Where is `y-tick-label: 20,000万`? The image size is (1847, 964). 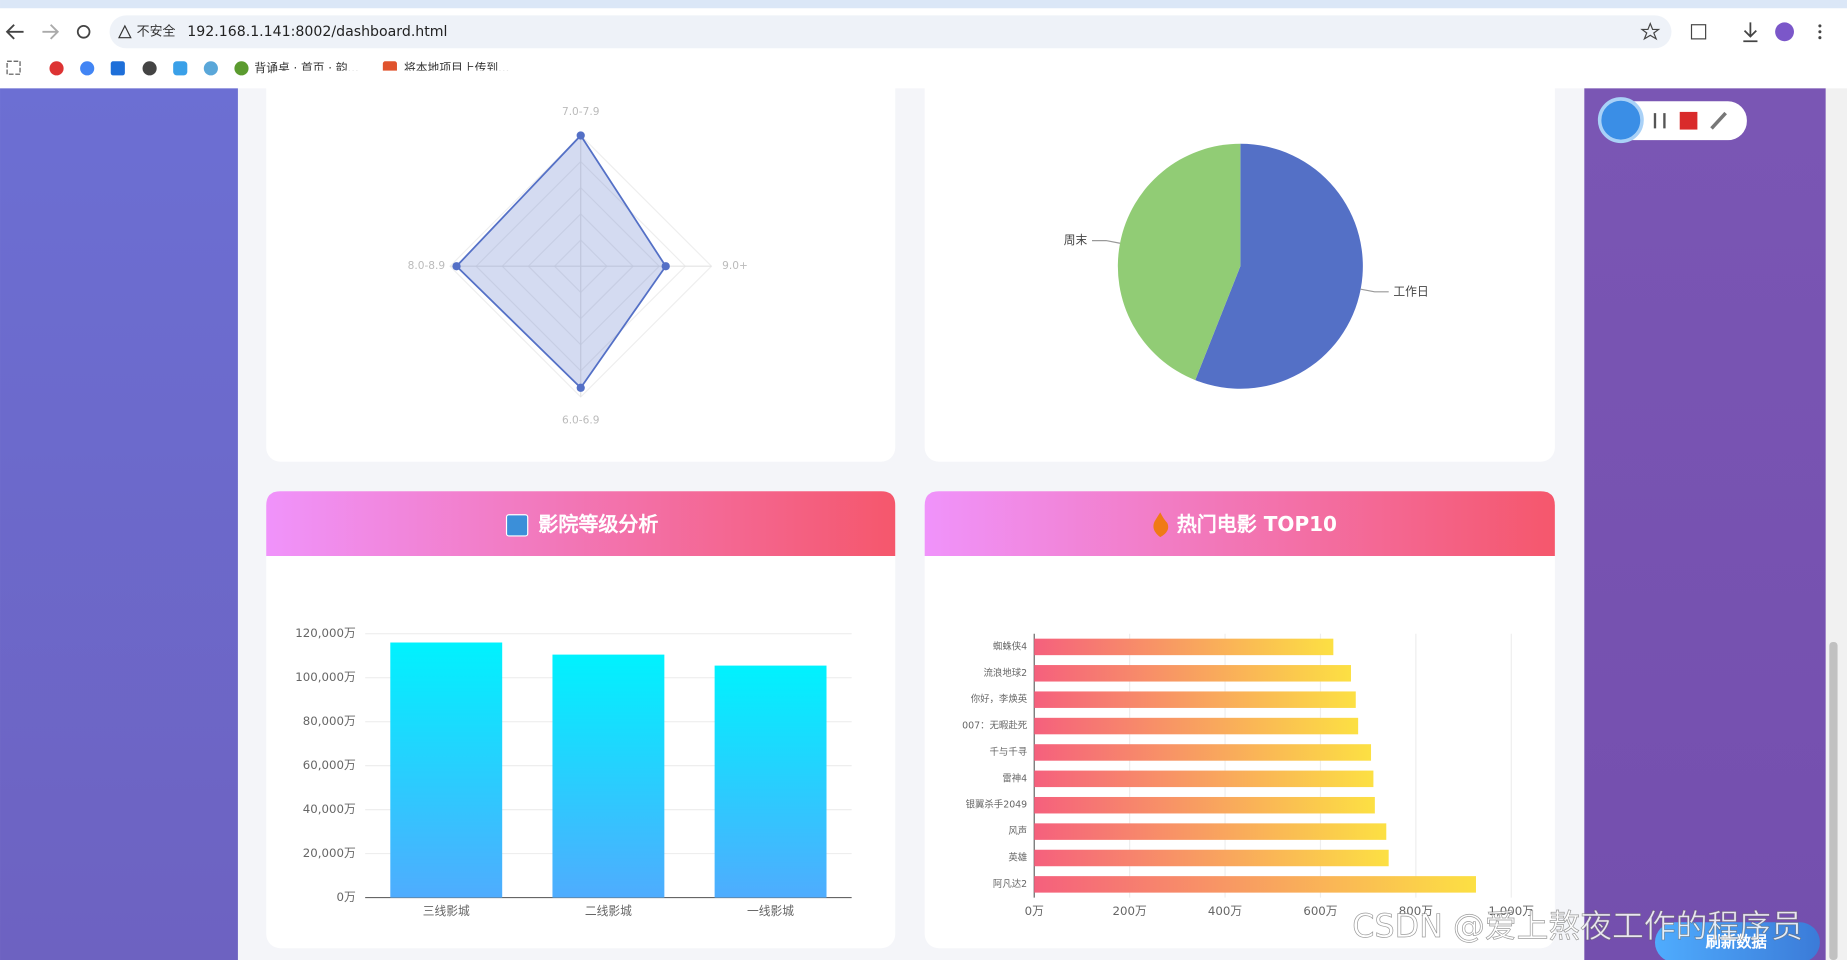
y-tick-label: 20,000万 is located at coordinates (329, 853).